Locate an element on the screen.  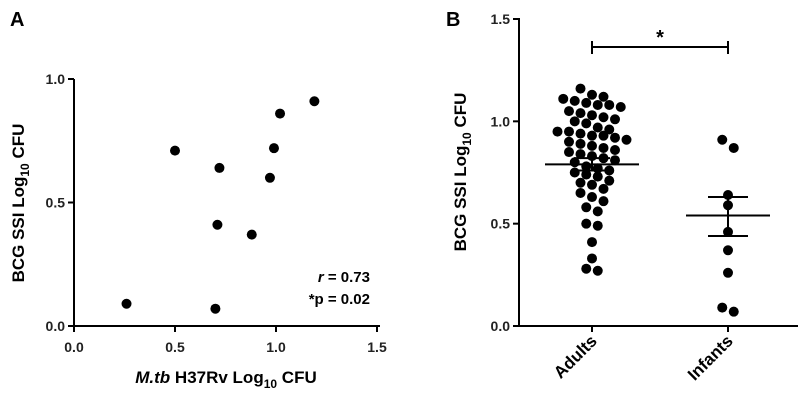
panel-a-r-value: r = 0.73 is located at coordinates (344, 277).